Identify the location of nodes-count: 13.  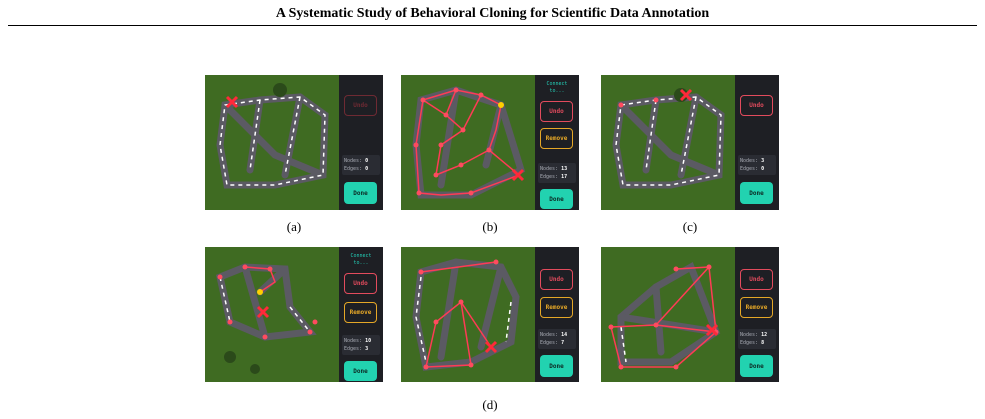
(564, 169).